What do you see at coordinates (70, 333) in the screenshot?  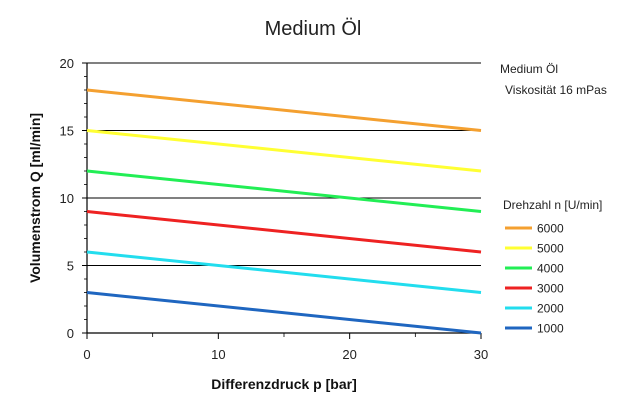 I see `y-tick-label: 0` at bounding box center [70, 333].